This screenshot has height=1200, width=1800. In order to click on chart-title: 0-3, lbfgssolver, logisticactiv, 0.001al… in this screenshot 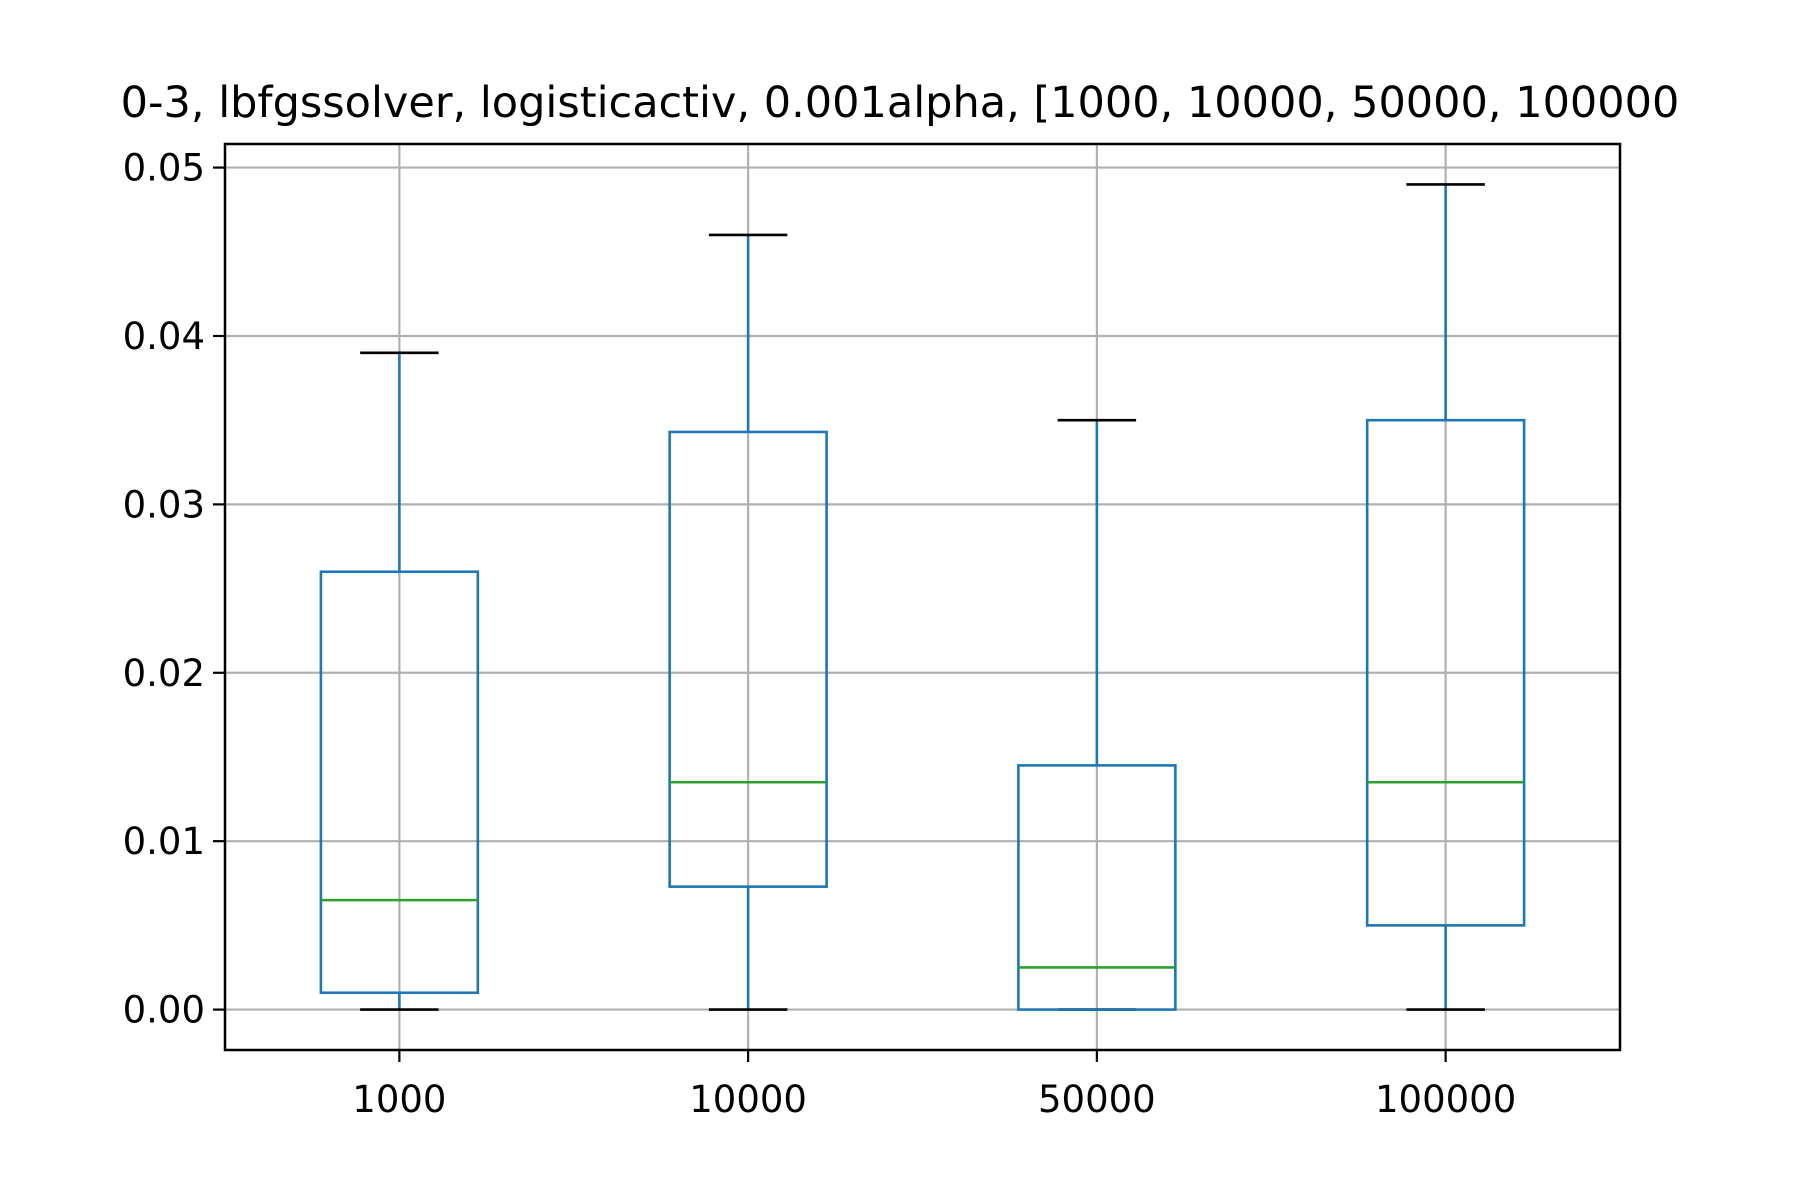, I will do `click(900, 103)`.